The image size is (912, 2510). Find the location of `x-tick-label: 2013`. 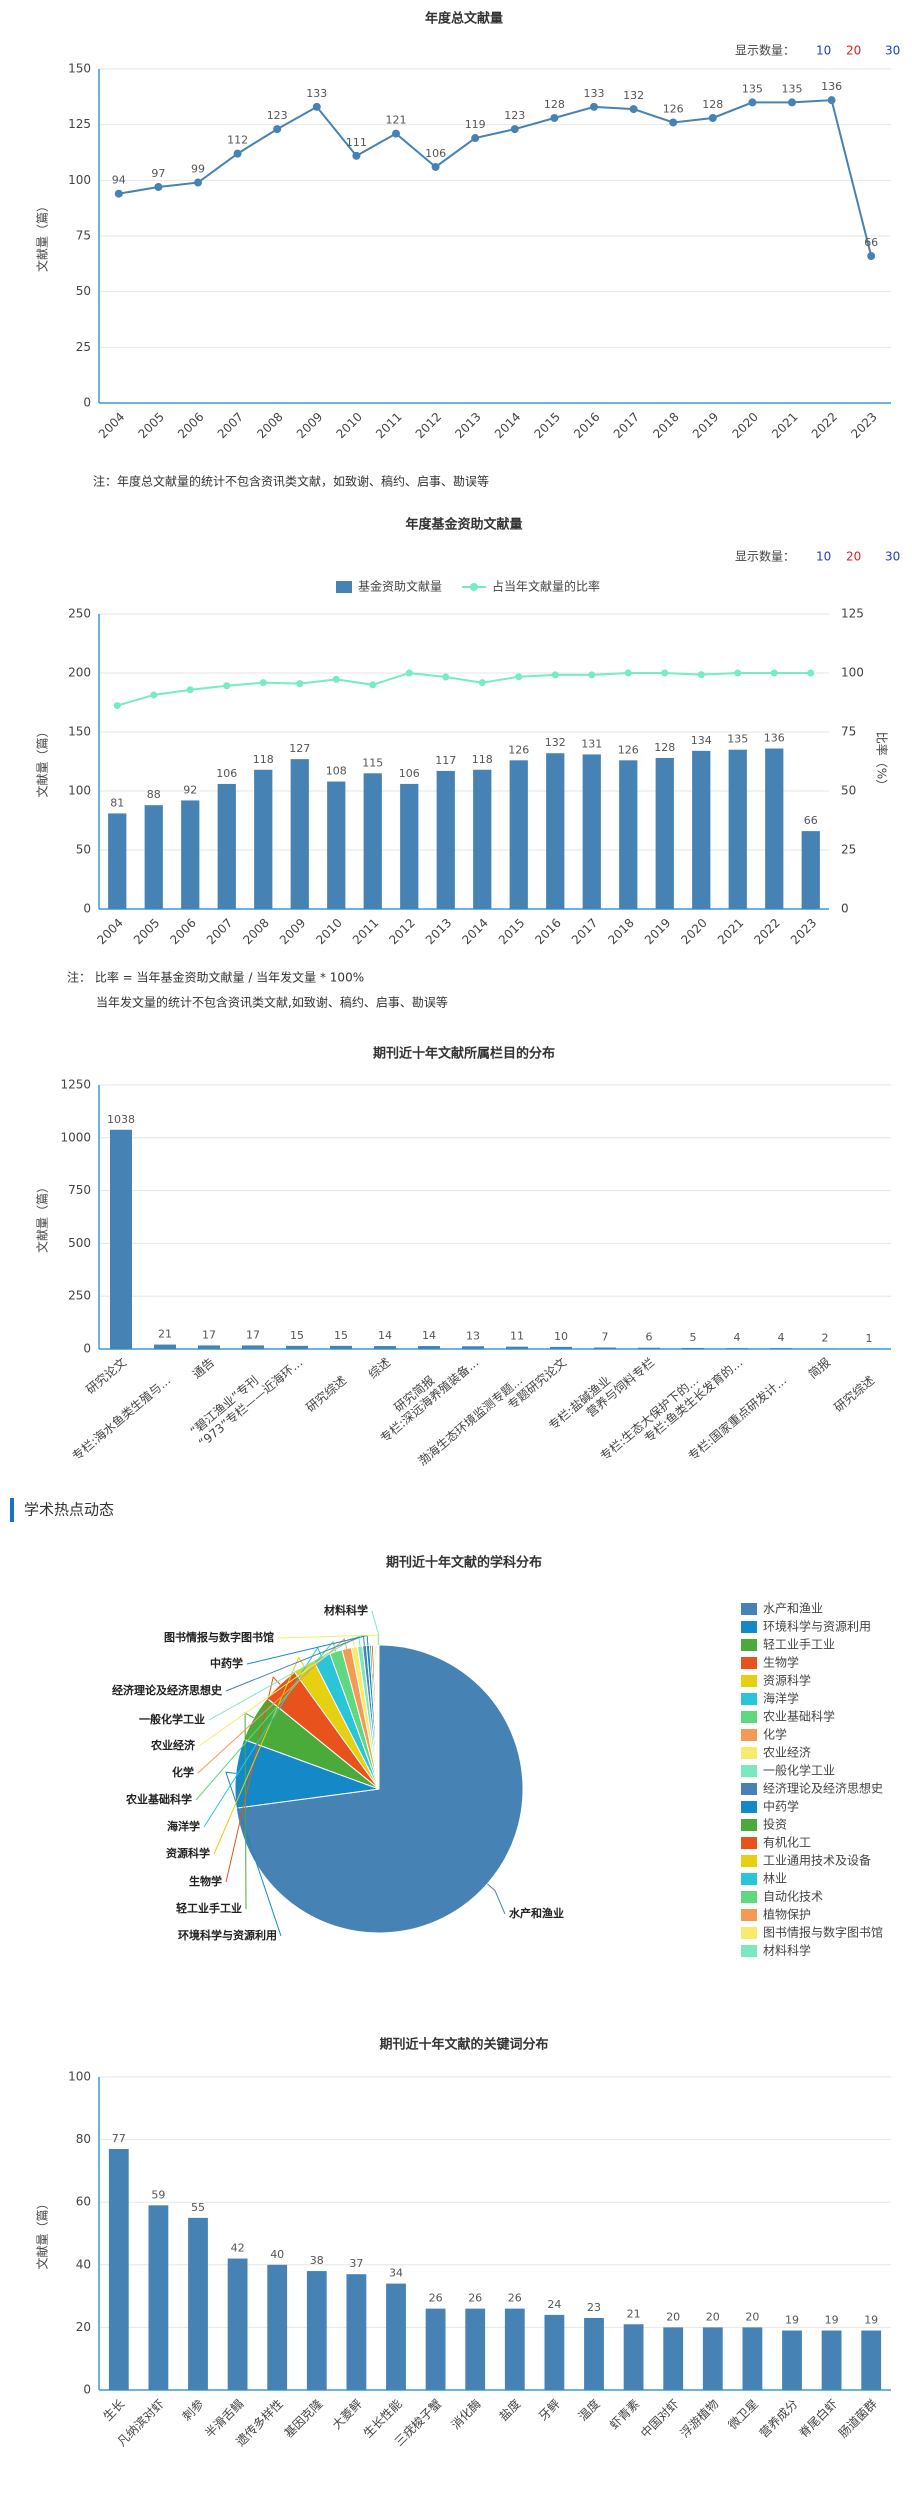

x-tick-label: 2013 is located at coordinates (467, 425).